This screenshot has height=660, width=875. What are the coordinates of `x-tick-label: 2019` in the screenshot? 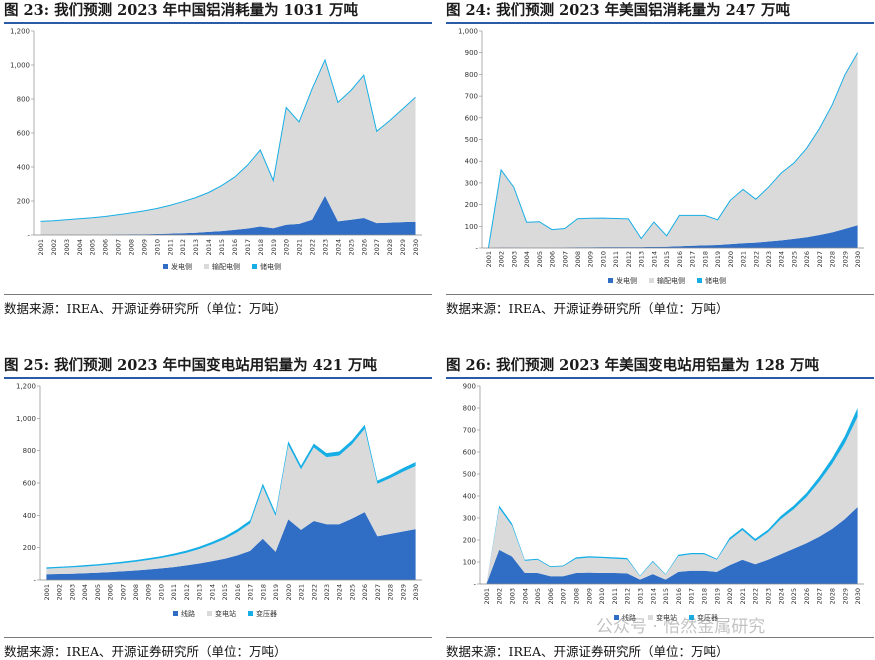 It's located at (717, 596).